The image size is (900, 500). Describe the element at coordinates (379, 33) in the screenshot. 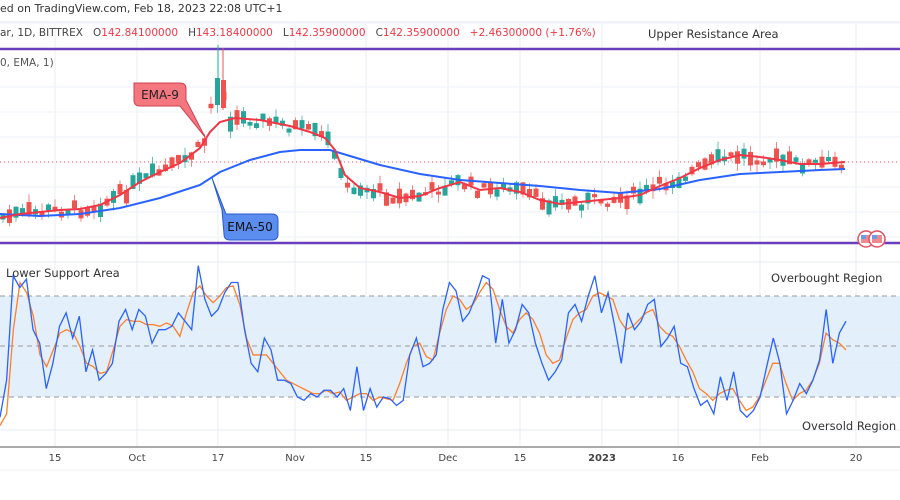

I see `close-label: C` at that location.